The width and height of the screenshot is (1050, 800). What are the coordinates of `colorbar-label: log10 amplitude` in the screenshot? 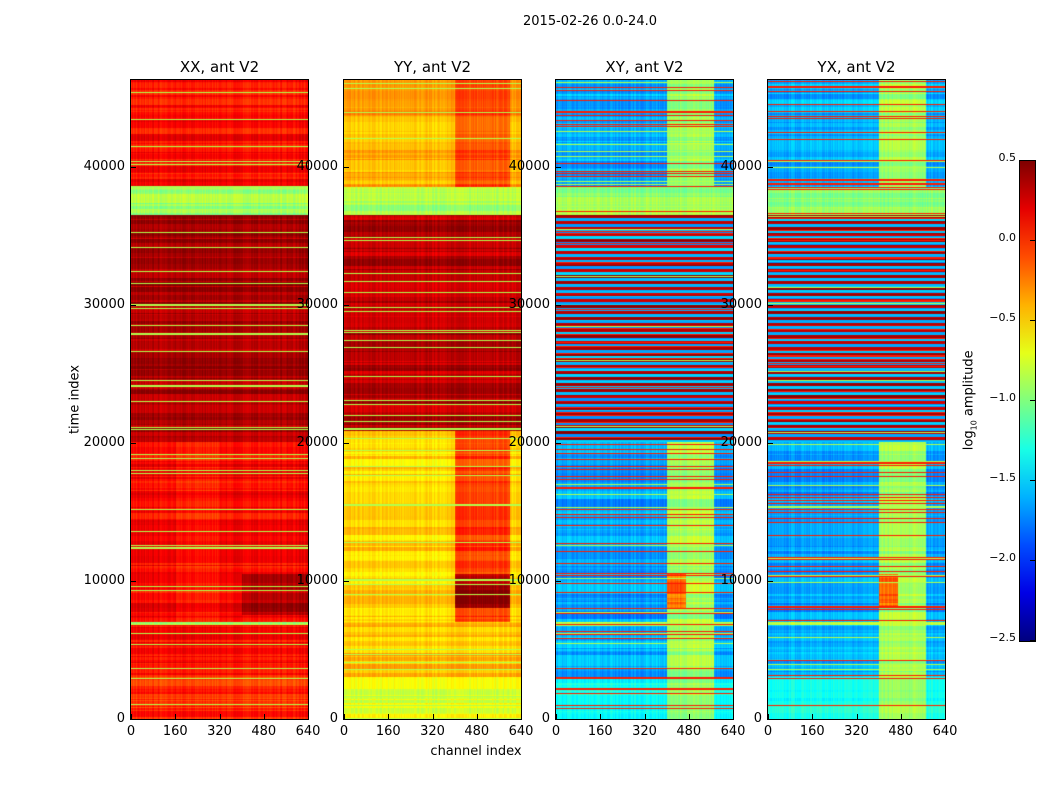 It's located at (970, 400).